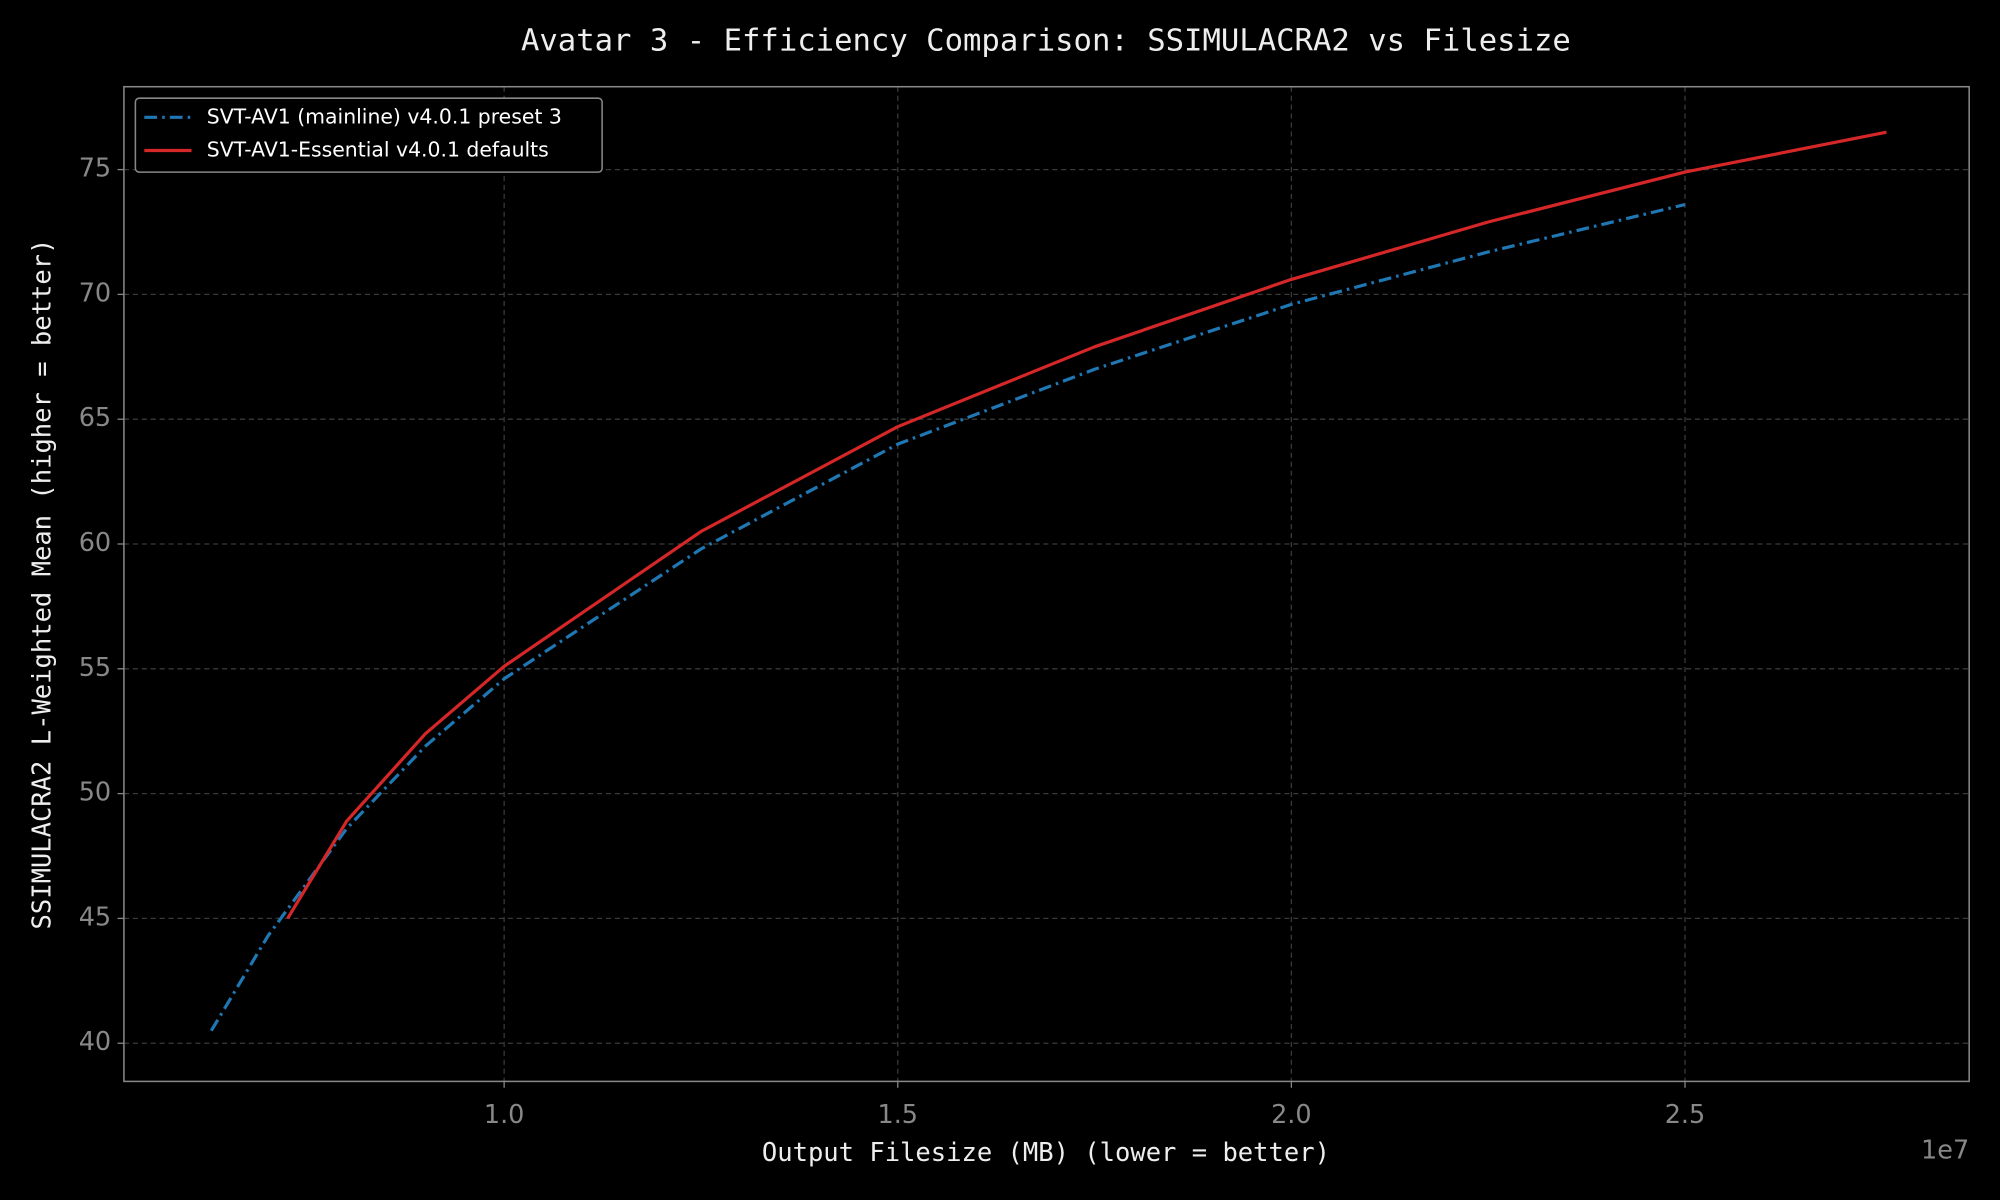 This screenshot has width=2000, height=1200. I want to click on x-tick-label: 1.5, so click(897, 1115).